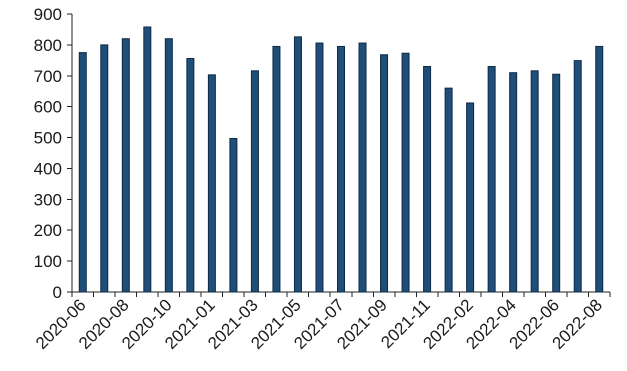 Image resolution: width=627 pixels, height=371 pixels. I want to click on y-tick-label: 500, so click(48, 138).